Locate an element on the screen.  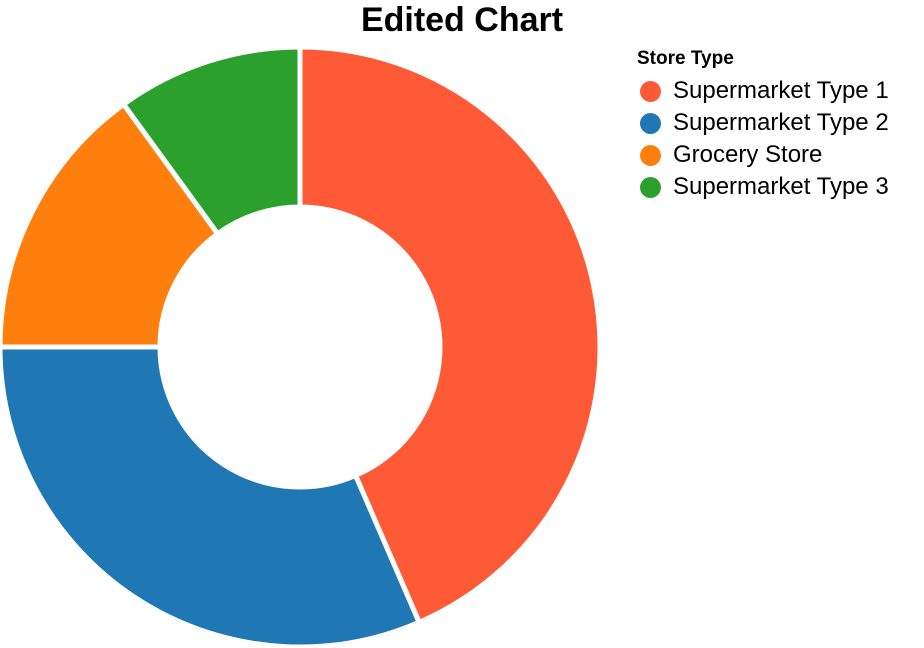
legend-label-supermarket-type-2: Supermarket Type 2 is located at coordinates (781, 122).